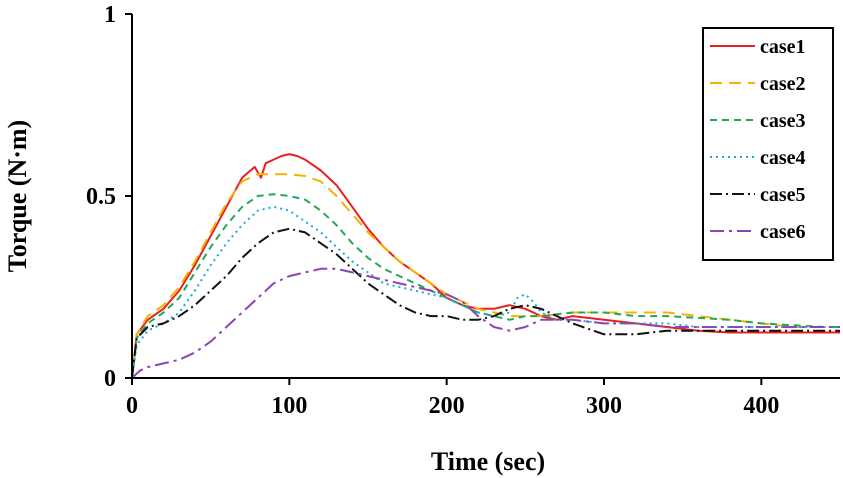  Describe the element at coordinates (783, 121) in the screenshot. I see `legend-label-case3: case3` at that location.